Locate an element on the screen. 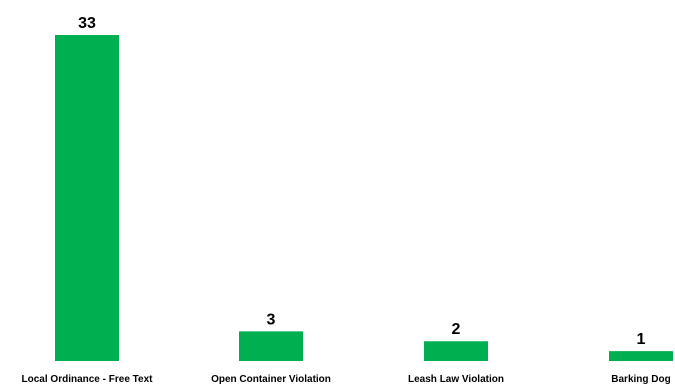  data-label-leash-law-violation: 2 is located at coordinates (456, 329).